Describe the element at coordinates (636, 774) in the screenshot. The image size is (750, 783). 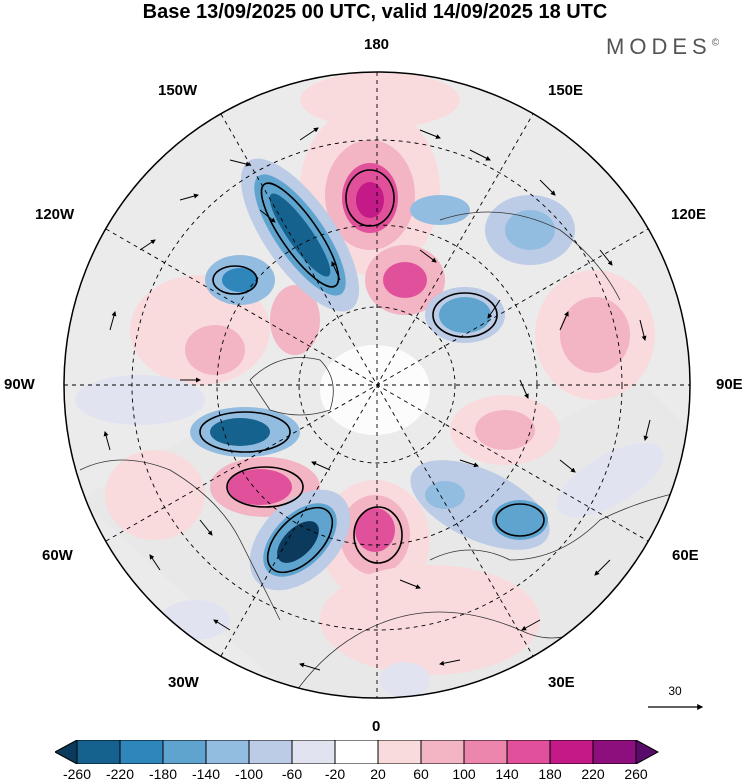
I see `colorbar-tick-label: 260` at that location.